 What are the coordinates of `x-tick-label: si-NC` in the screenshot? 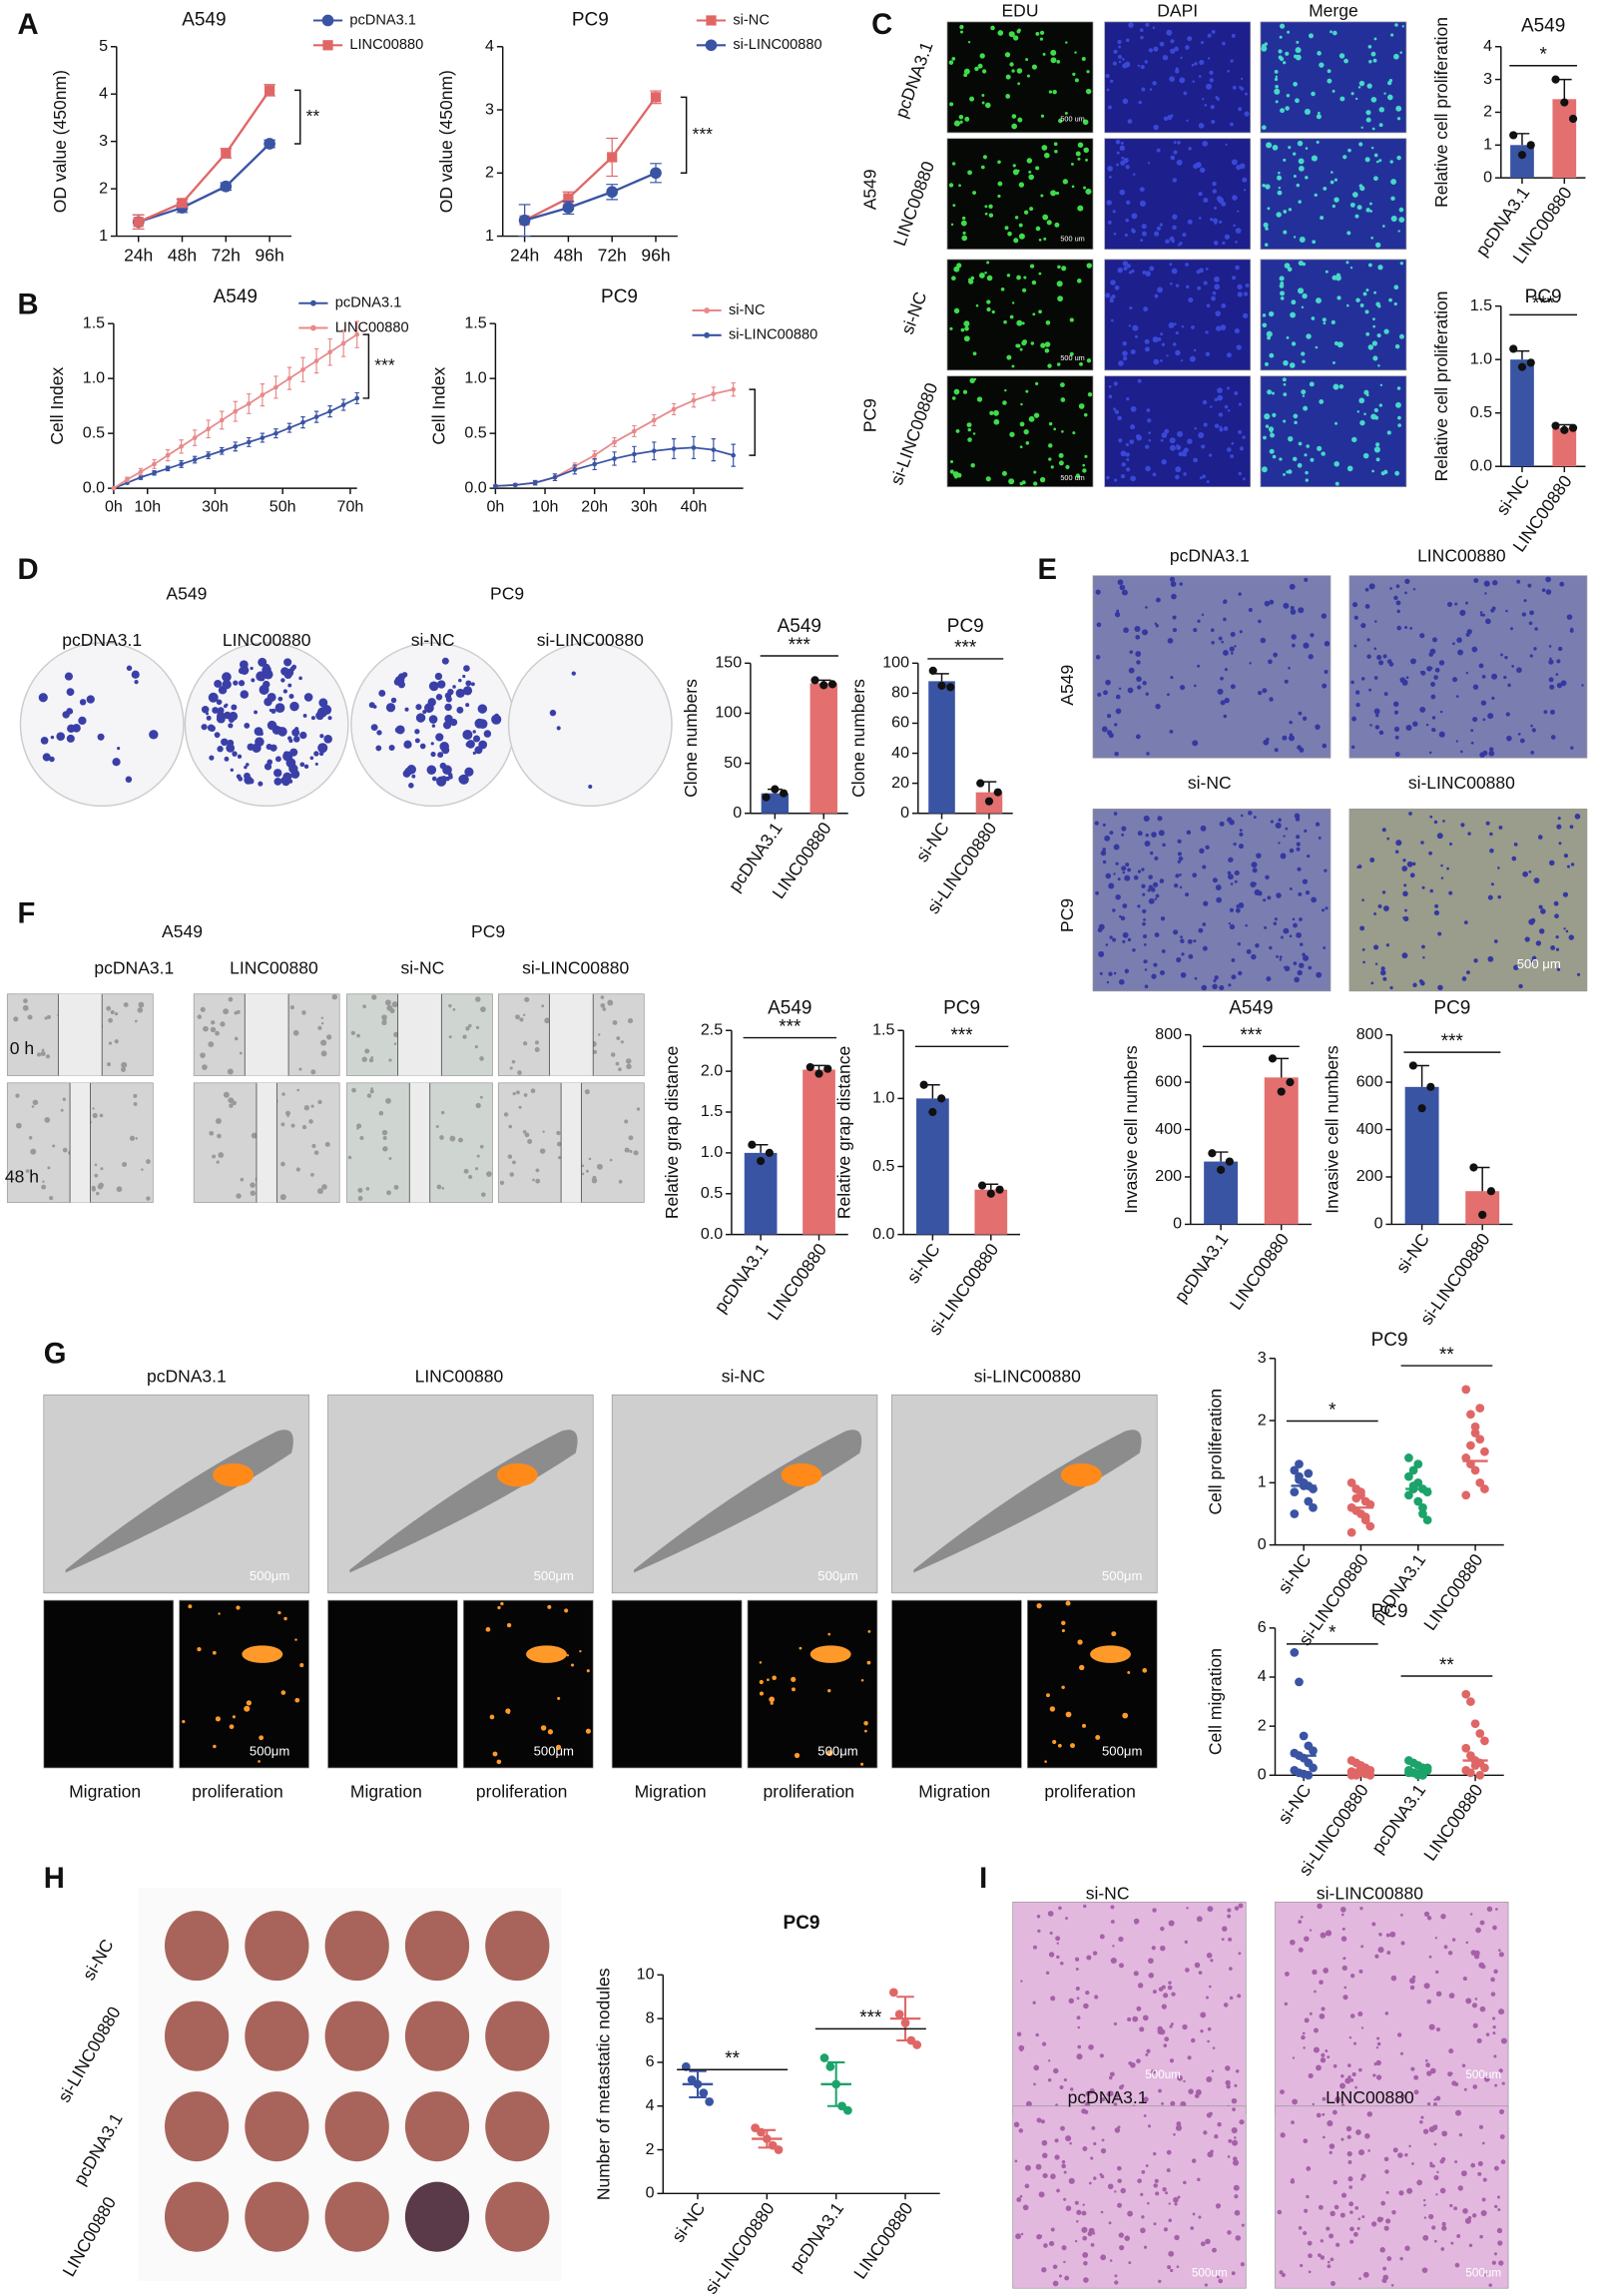 It's located at (1294, 1804).